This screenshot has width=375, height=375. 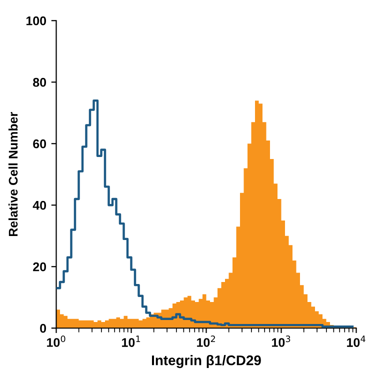 I want to click on y-tick-label: 60, so click(x=39, y=143).